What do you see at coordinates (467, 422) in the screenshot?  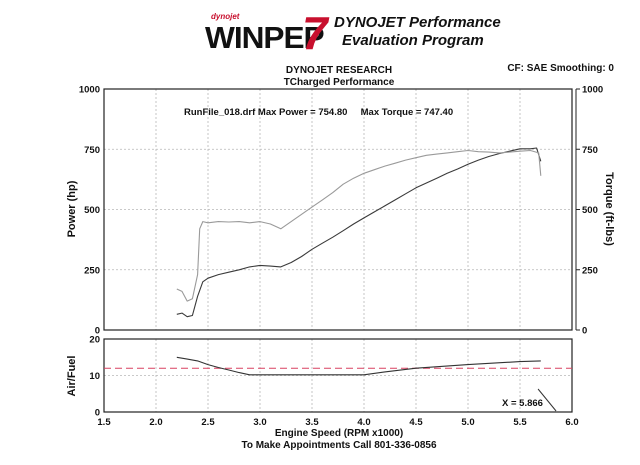 I see `x-tick-label: 5.0` at bounding box center [467, 422].